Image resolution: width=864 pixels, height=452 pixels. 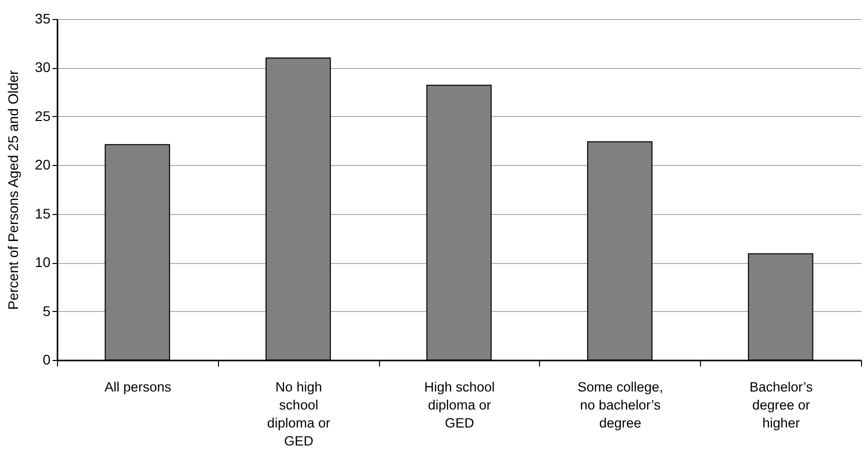 What do you see at coordinates (42, 164) in the screenshot?
I see `y-tick-label: 20` at bounding box center [42, 164].